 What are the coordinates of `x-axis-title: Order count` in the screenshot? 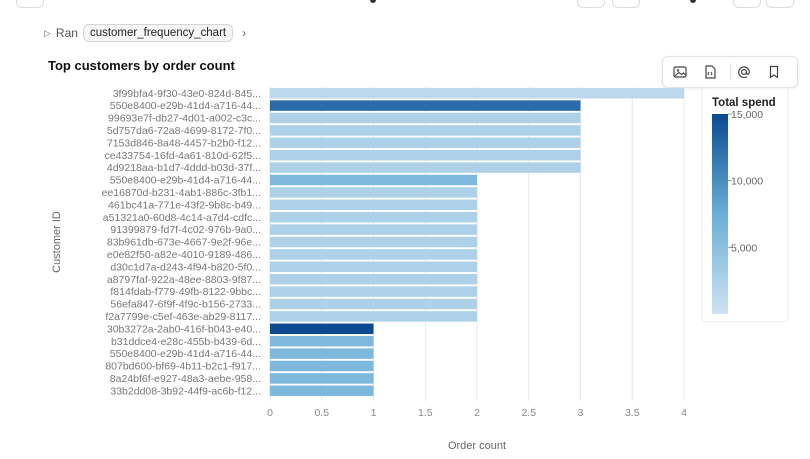 It's located at (477, 446).